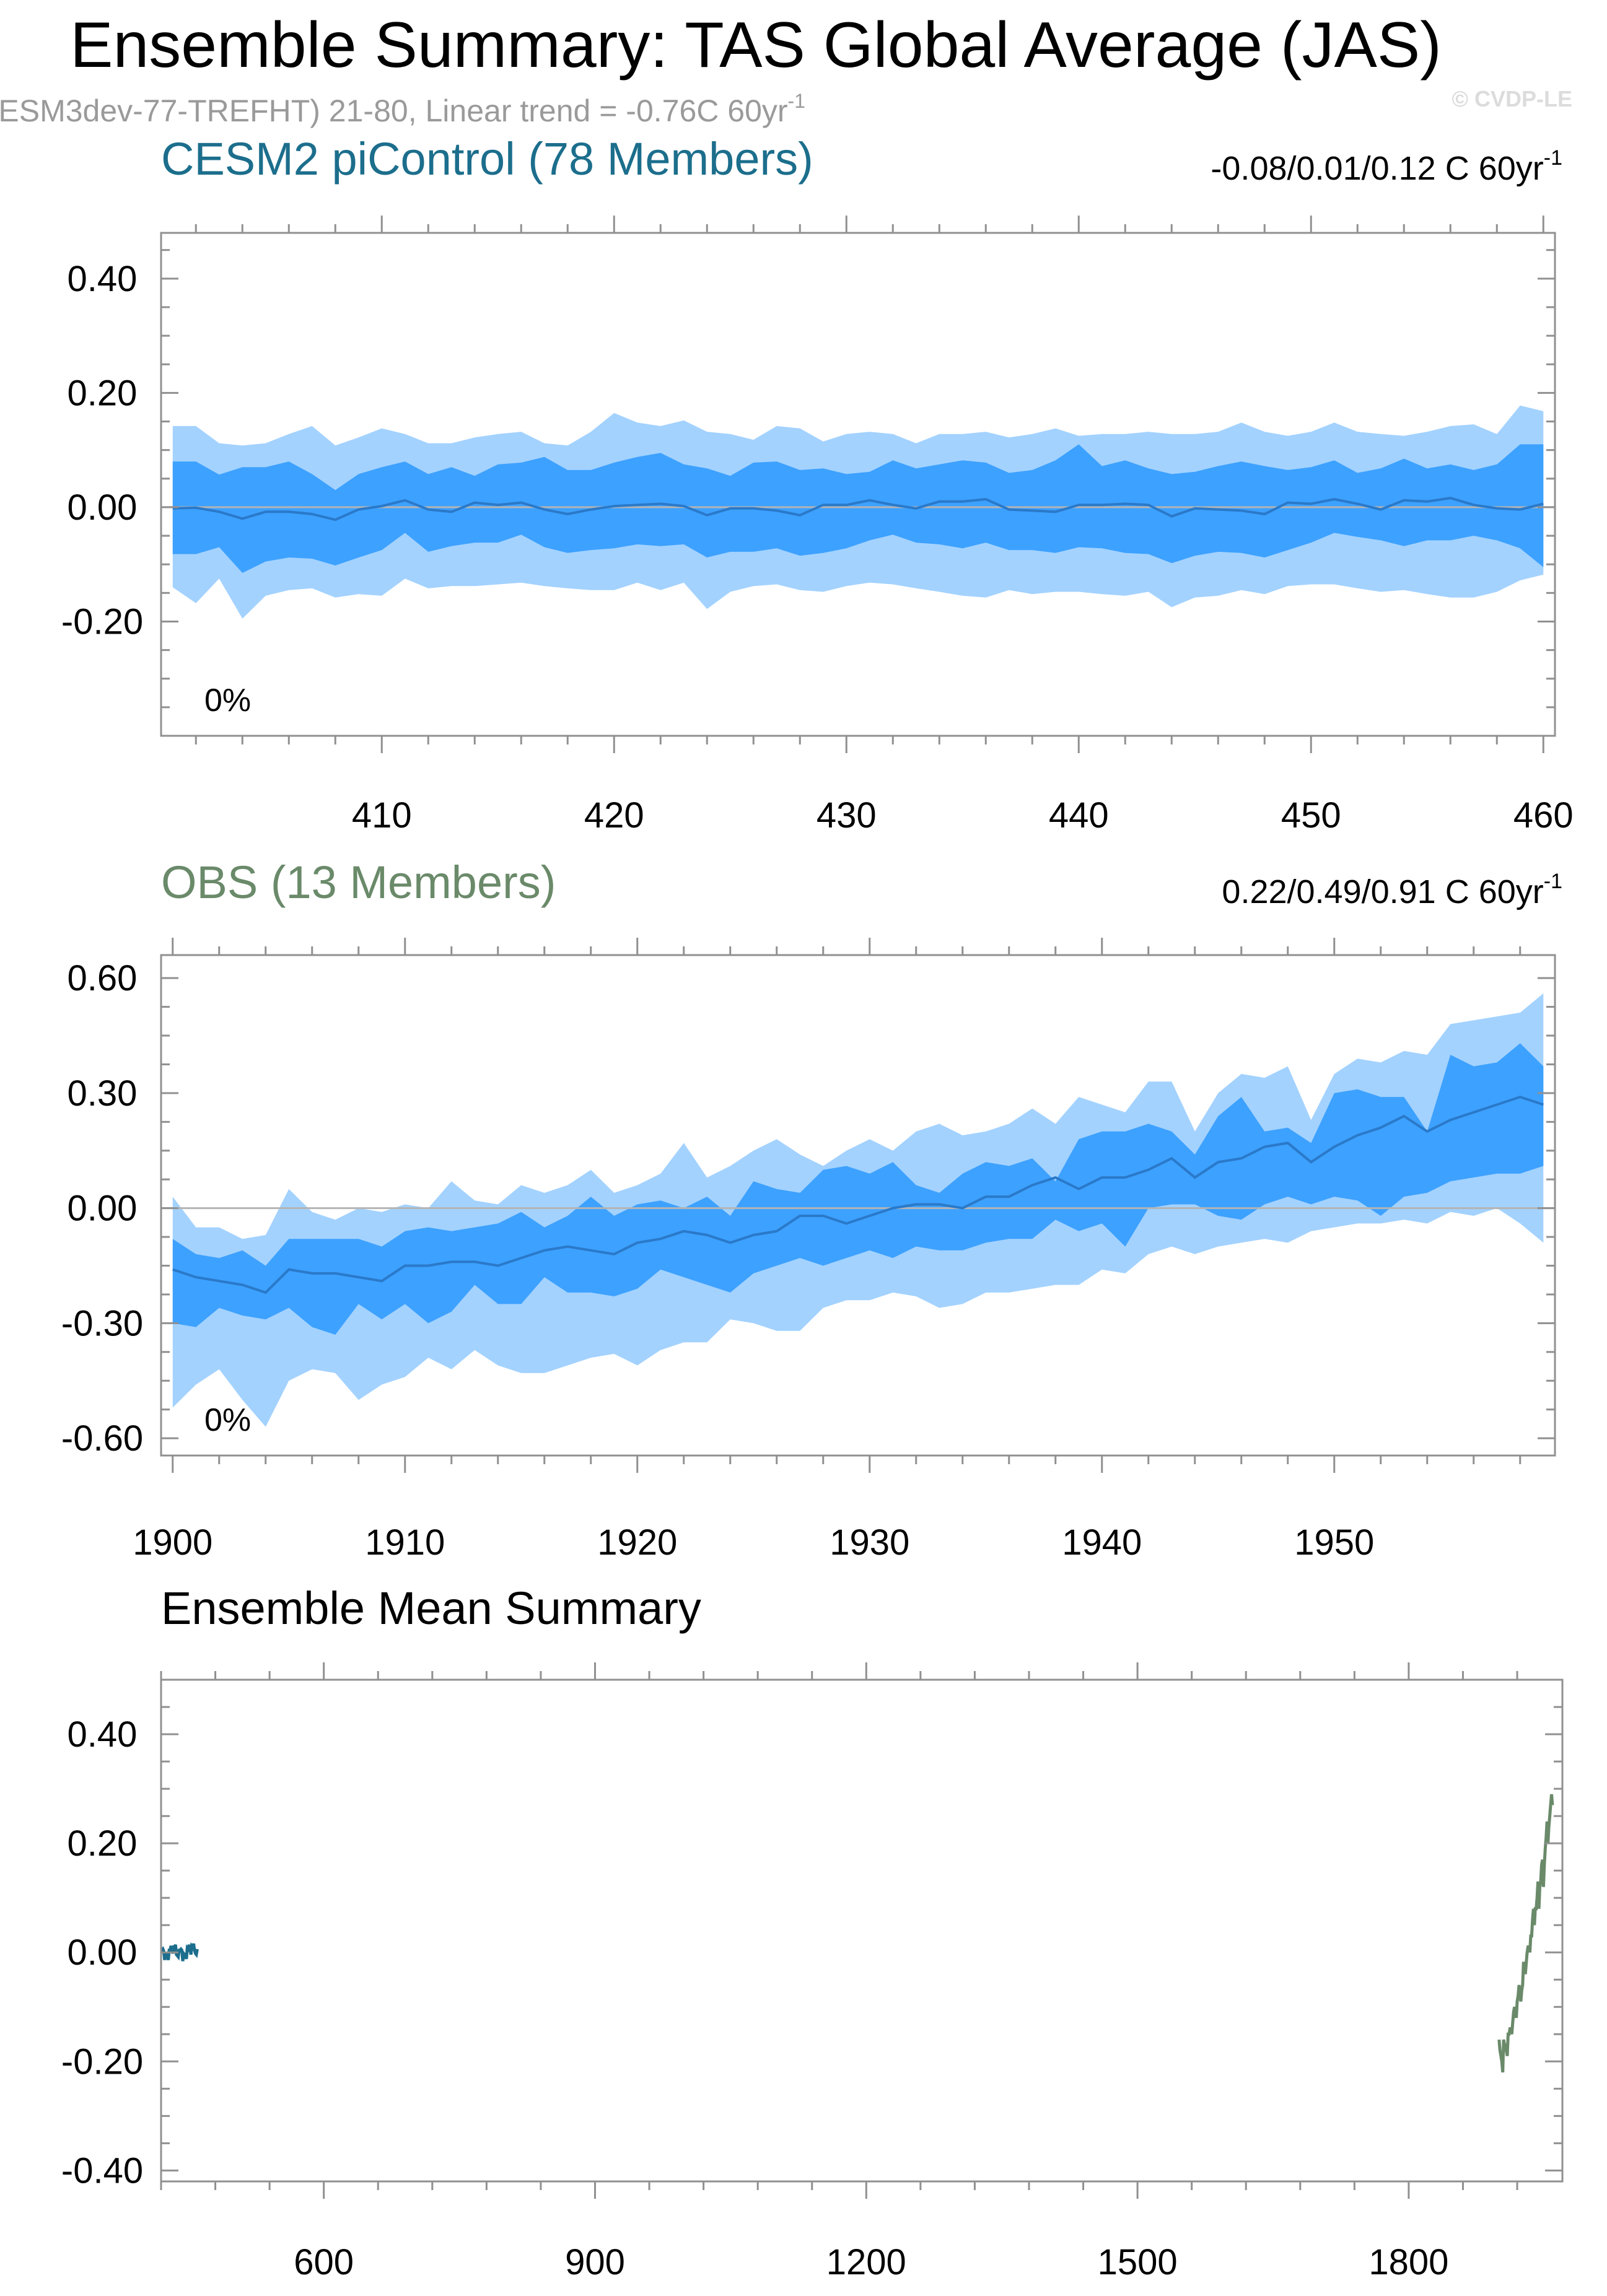  I want to click on x-tick-label: 1500, so click(1138, 2262).